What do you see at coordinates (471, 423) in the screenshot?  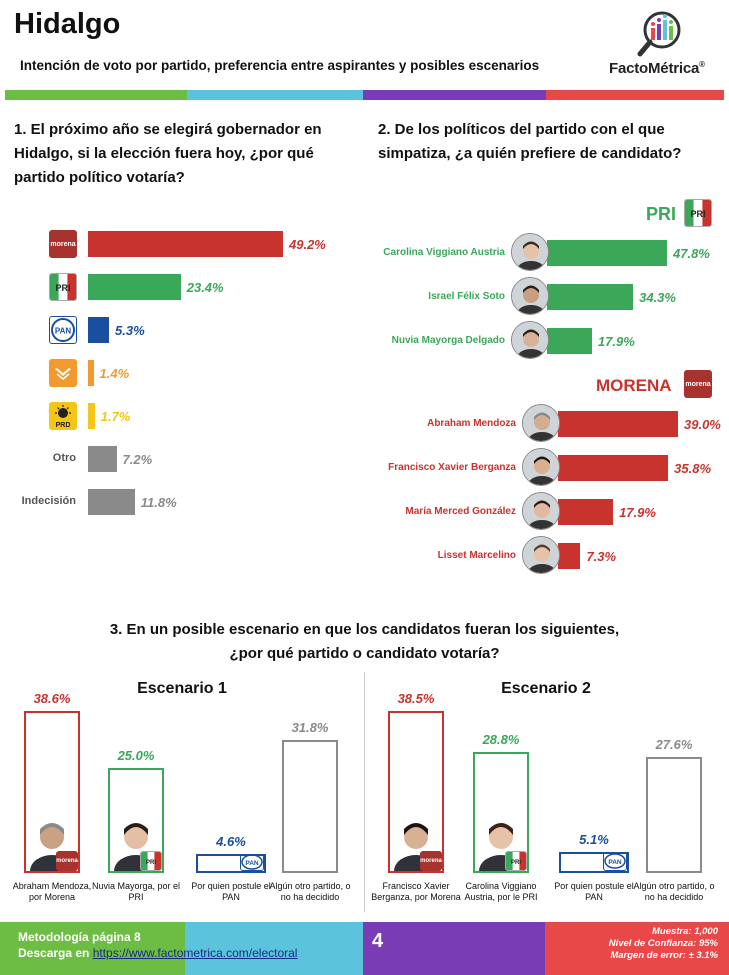 I see `candidate-name-1-0: Abraham Mendoza` at bounding box center [471, 423].